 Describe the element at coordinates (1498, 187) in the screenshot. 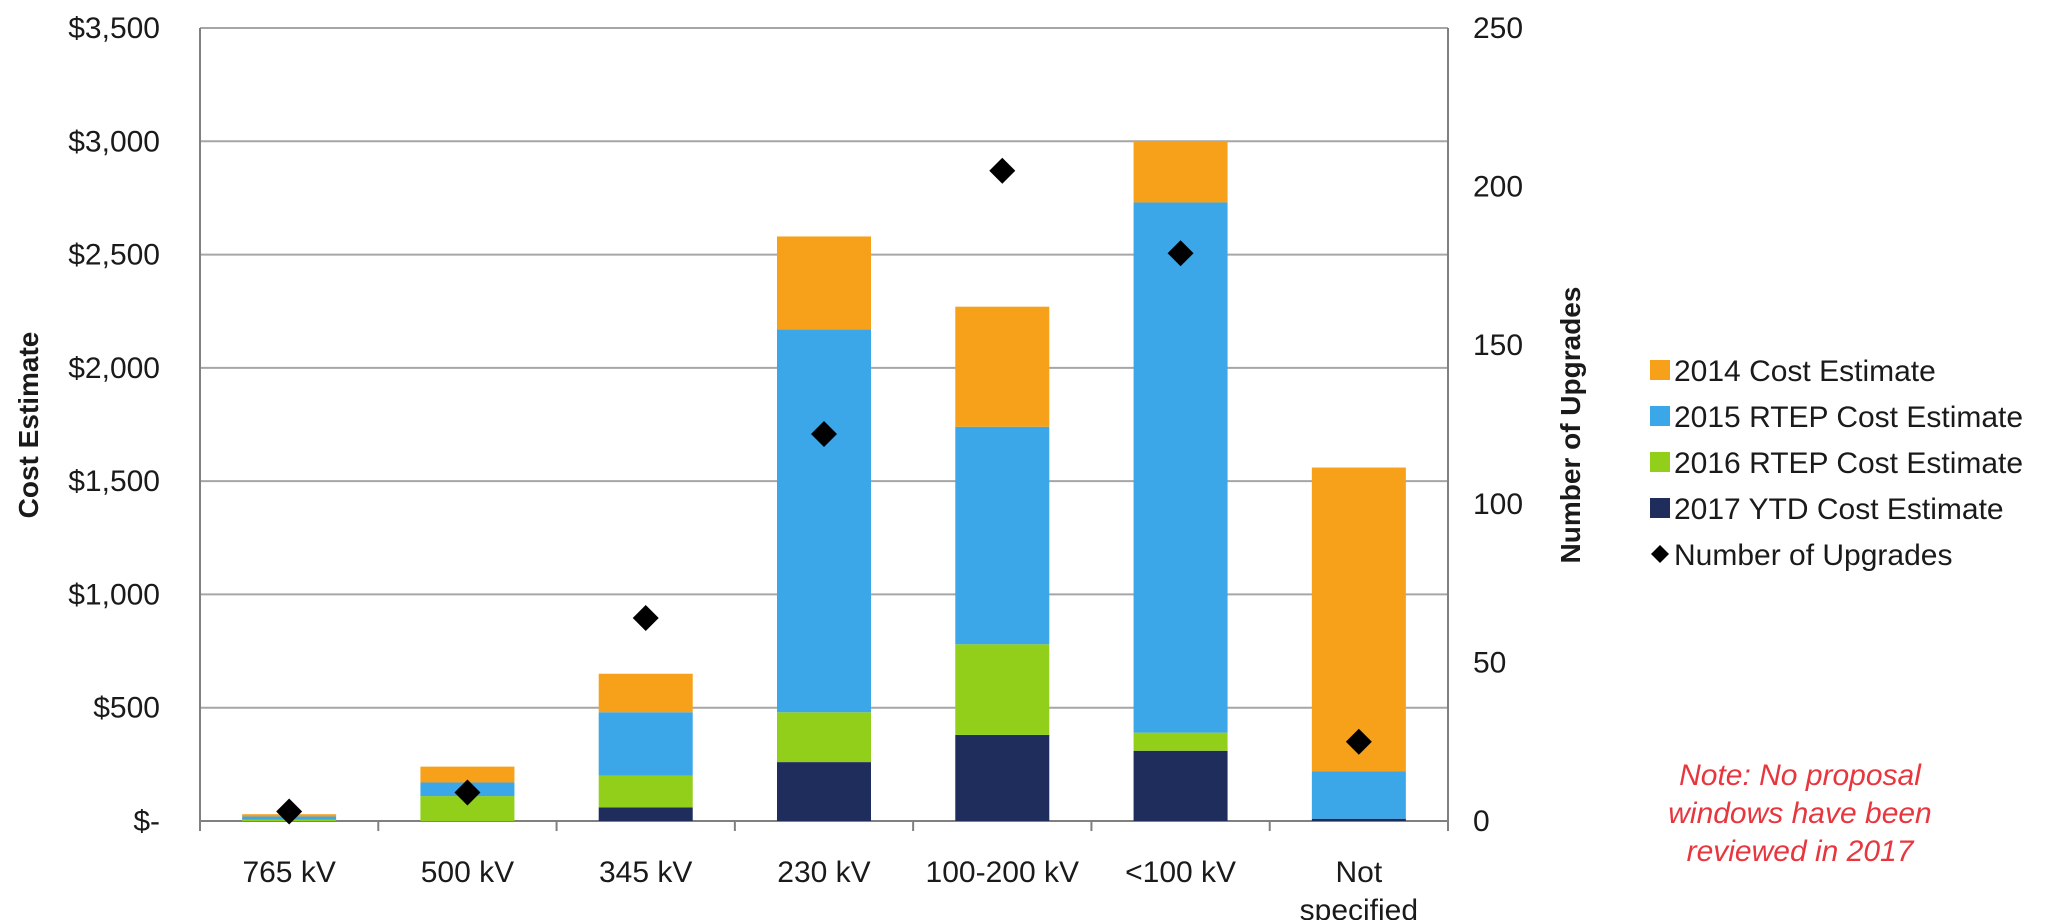

I see `y2-tick-label-4: 200` at that location.